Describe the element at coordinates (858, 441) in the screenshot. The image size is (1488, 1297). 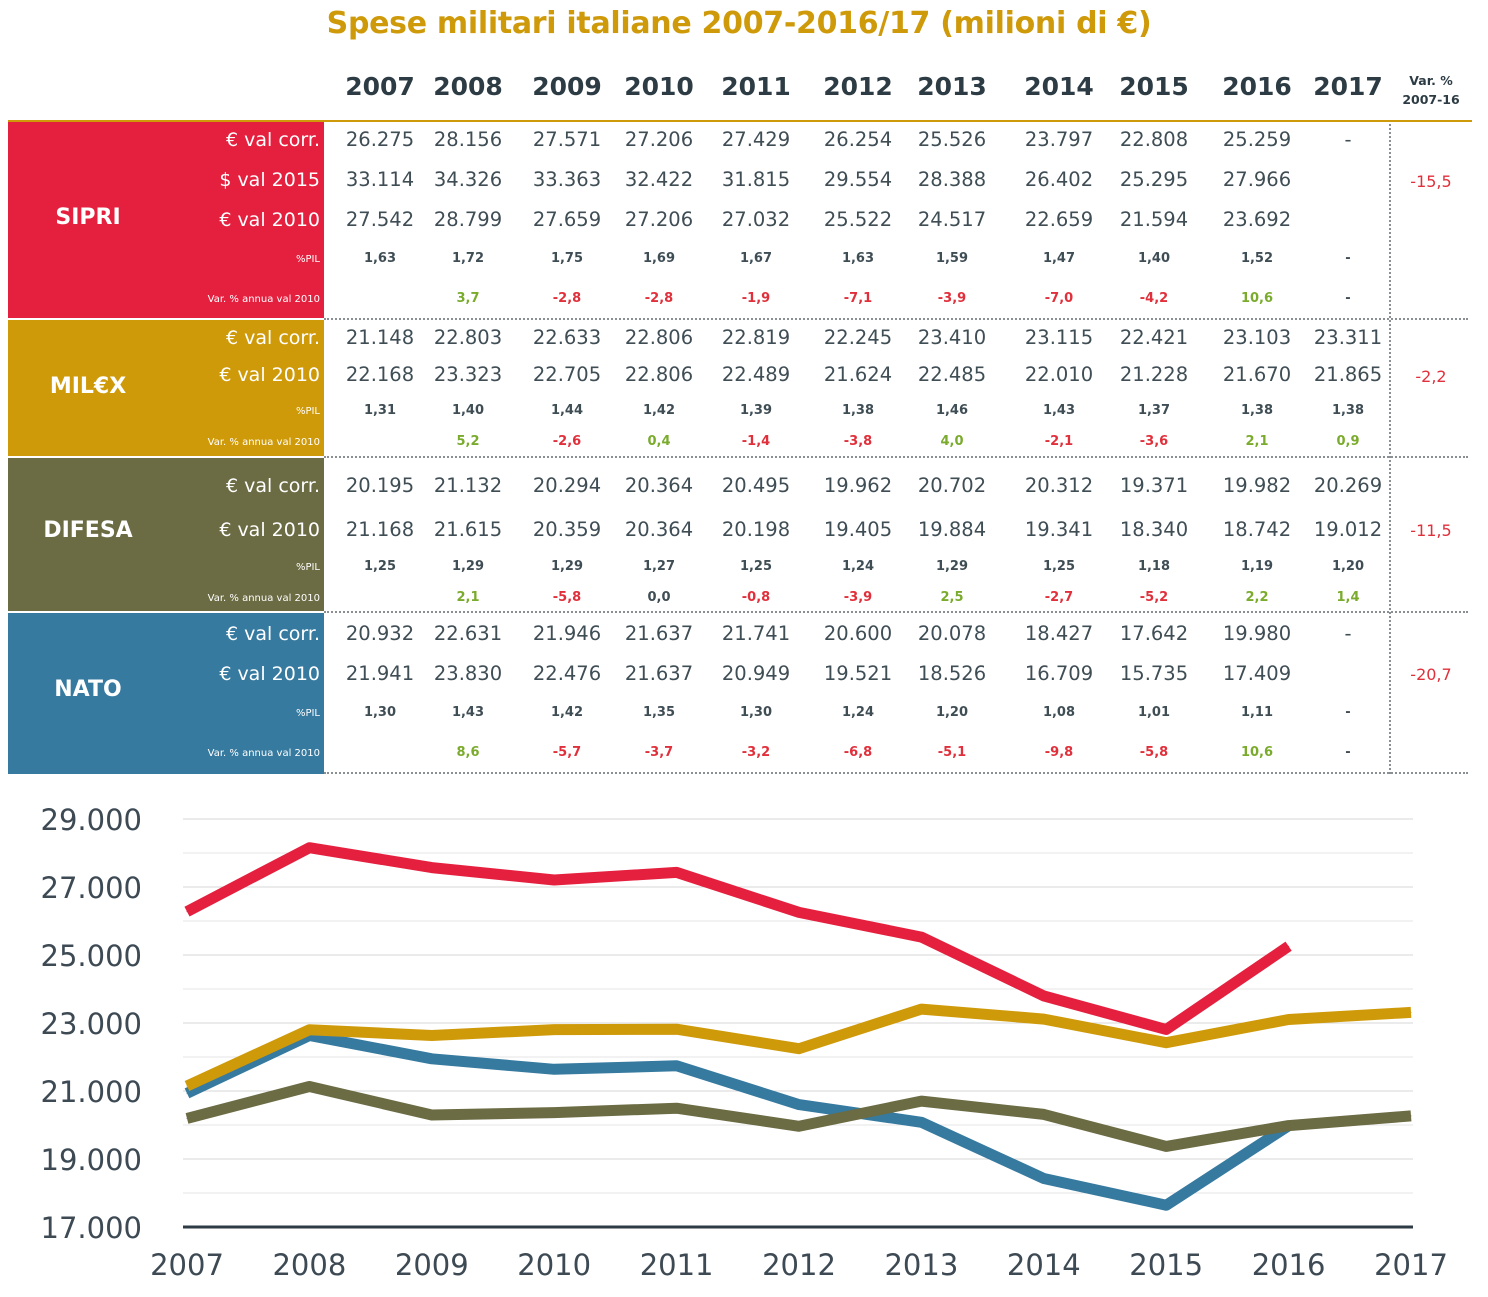
I see `table-cell: -3,8` at that location.